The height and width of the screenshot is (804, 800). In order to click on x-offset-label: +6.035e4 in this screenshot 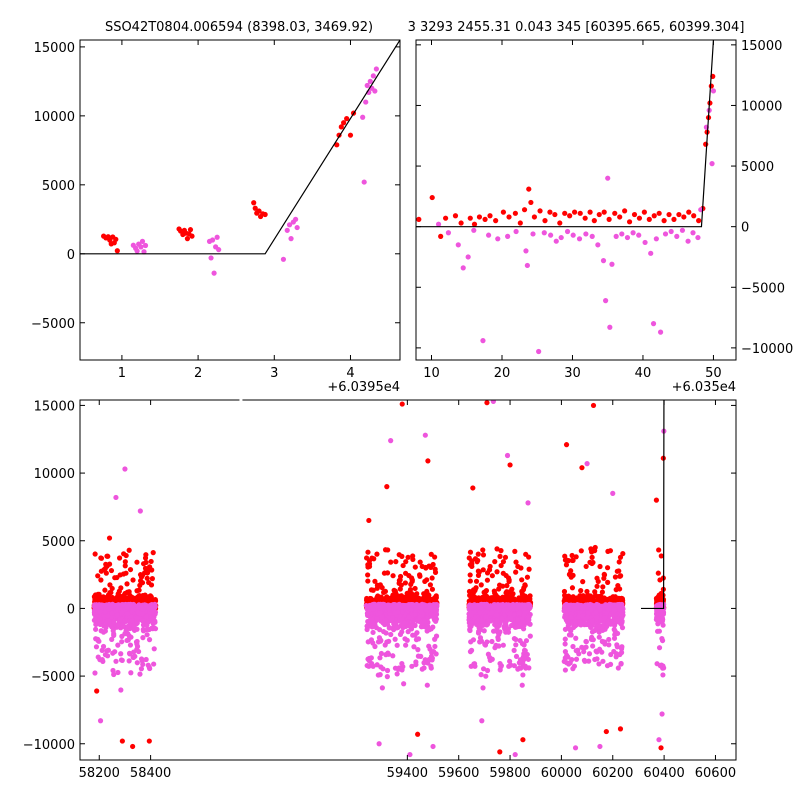, I will do `click(704, 387)`.